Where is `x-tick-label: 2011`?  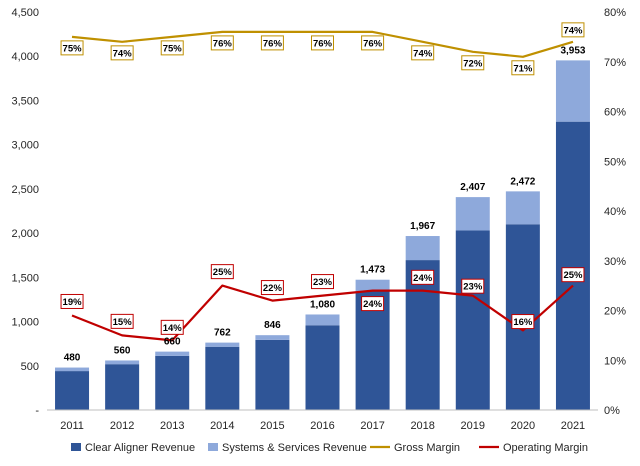
x-tick-label: 2011 is located at coordinates (72, 426).